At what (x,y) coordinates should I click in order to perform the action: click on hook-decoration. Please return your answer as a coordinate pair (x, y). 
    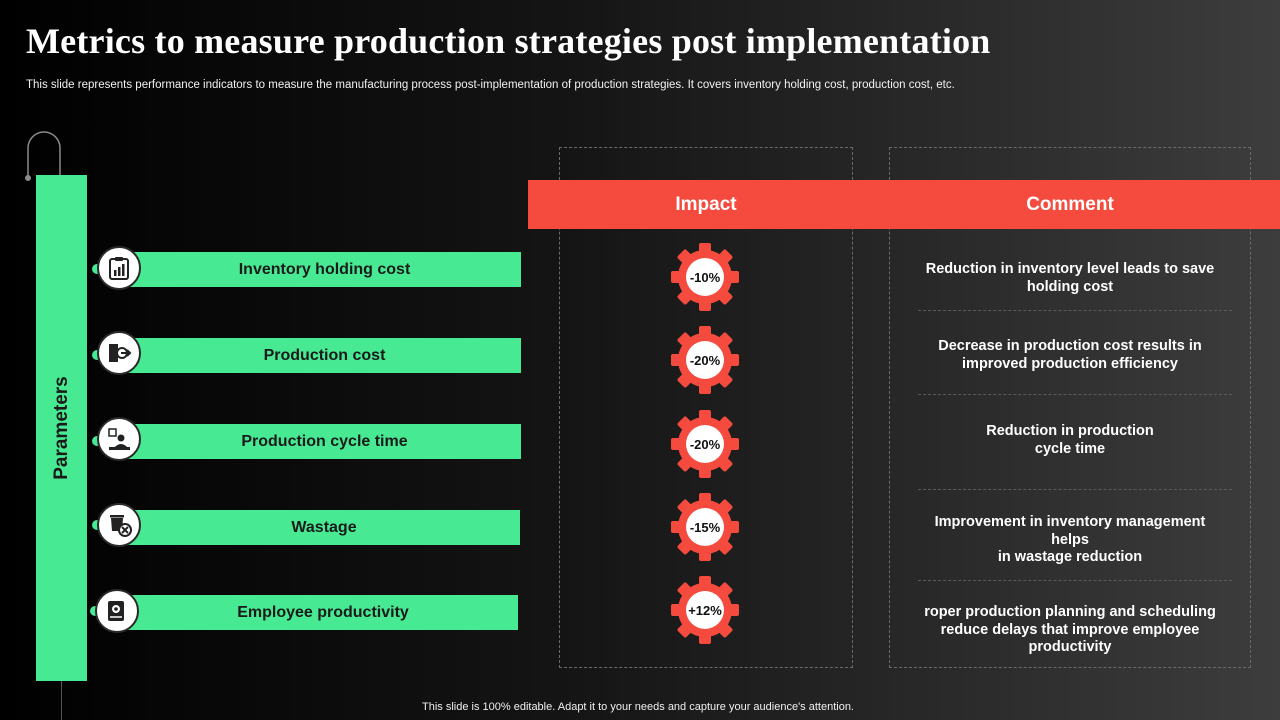
    Looking at the image, I should click on (43, 156).